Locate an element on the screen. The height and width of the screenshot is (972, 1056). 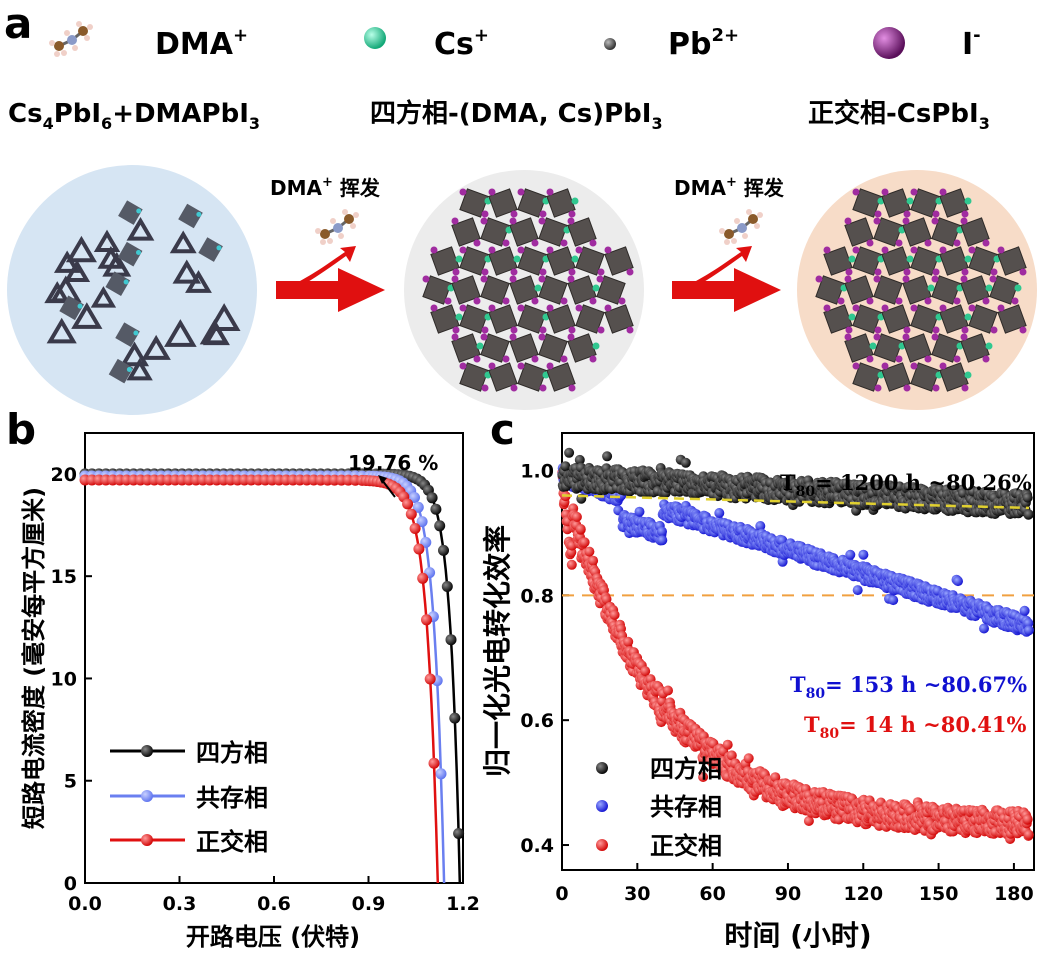
x-tick-label: 0.9 is located at coordinates (369, 904).